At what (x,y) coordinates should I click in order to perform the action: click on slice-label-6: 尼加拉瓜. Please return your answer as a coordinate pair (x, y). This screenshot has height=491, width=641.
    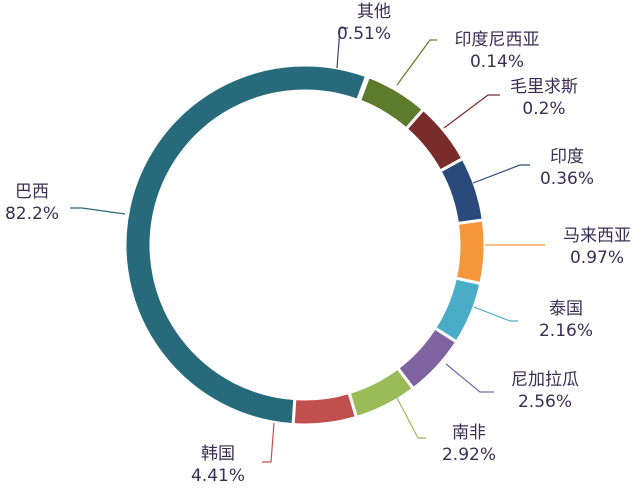
    Looking at the image, I should click on (545, 380).